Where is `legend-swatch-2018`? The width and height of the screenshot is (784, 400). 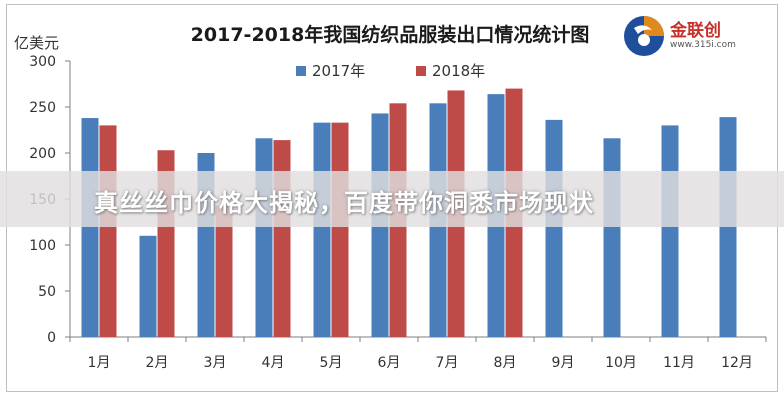 legend-swatch-2018 is located at coordinates (421, 70).